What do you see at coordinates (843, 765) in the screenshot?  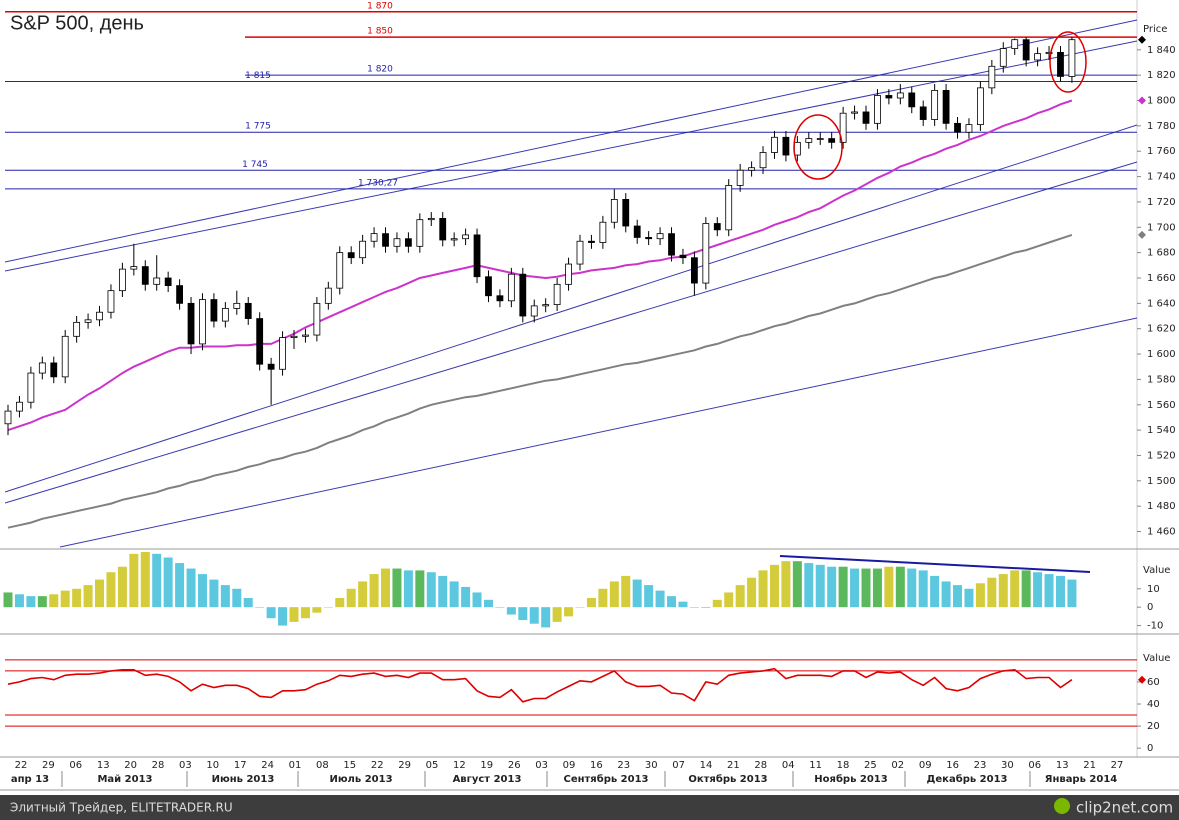 I see `x-tick-label: 18` at bounding box center [843, 765].